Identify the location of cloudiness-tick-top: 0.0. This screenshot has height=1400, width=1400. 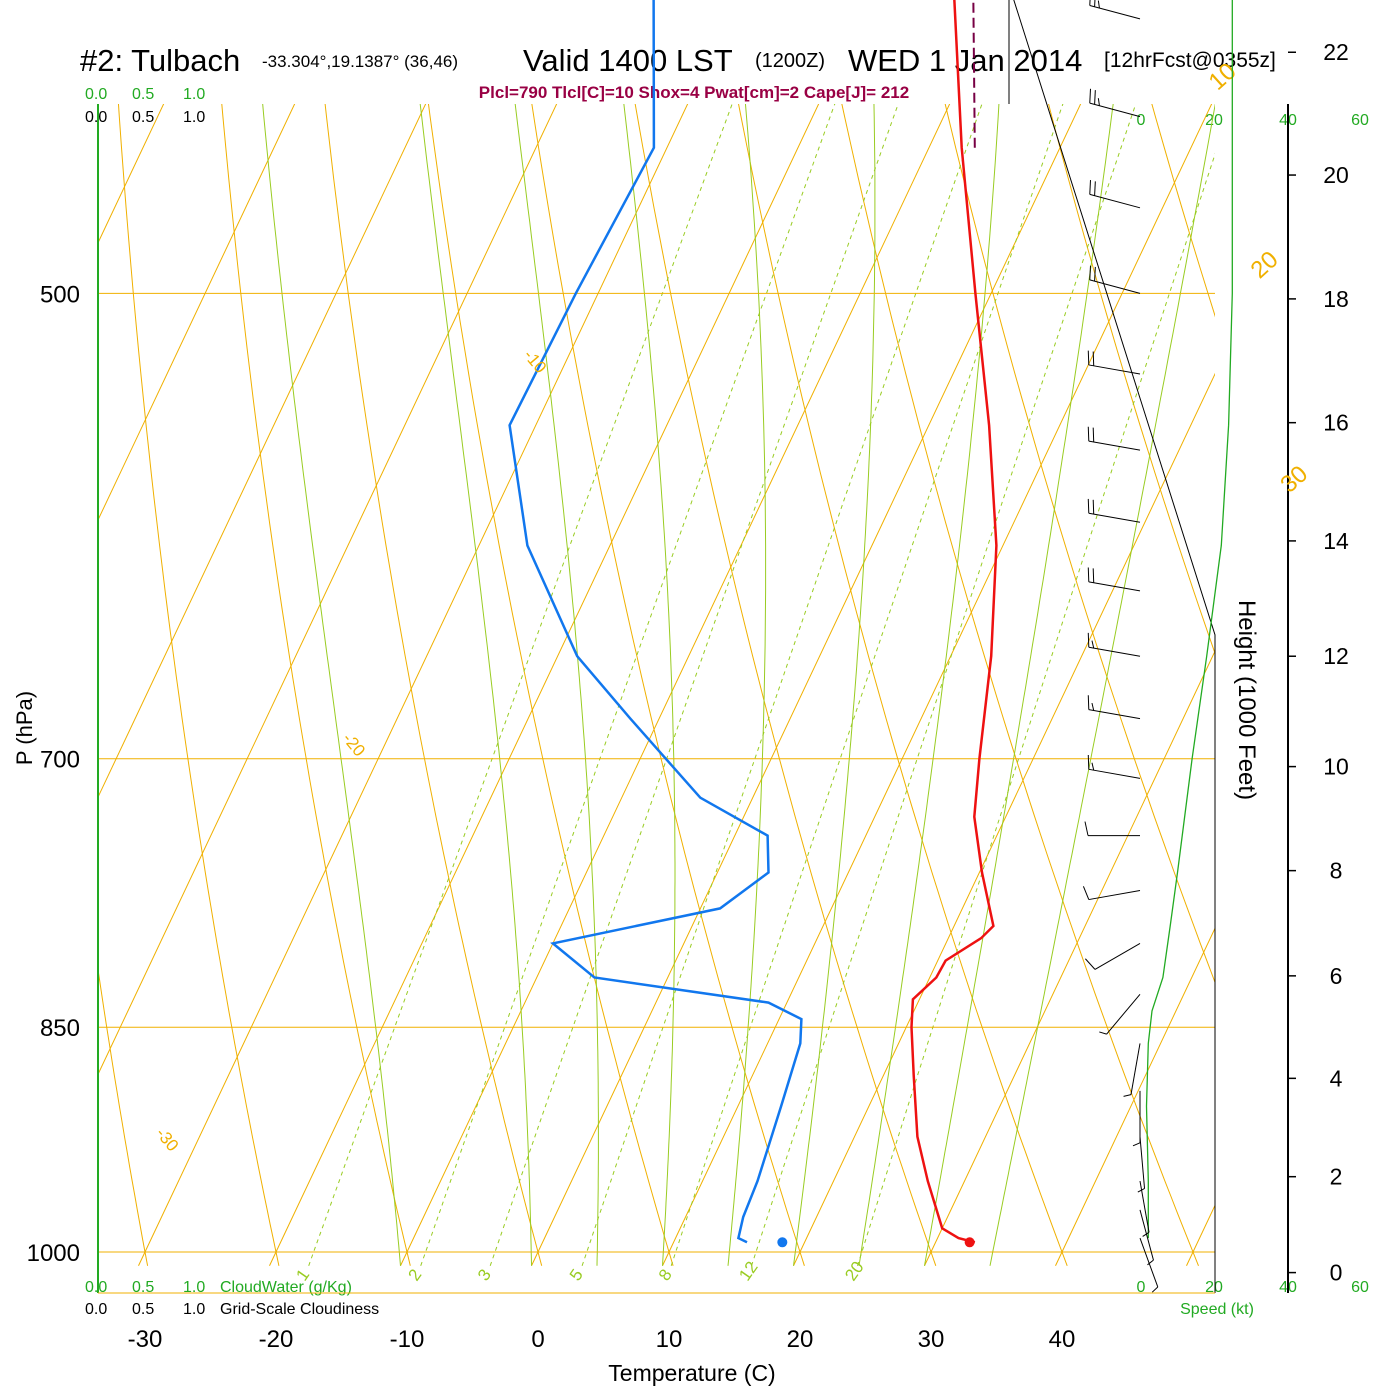
(96, 117).